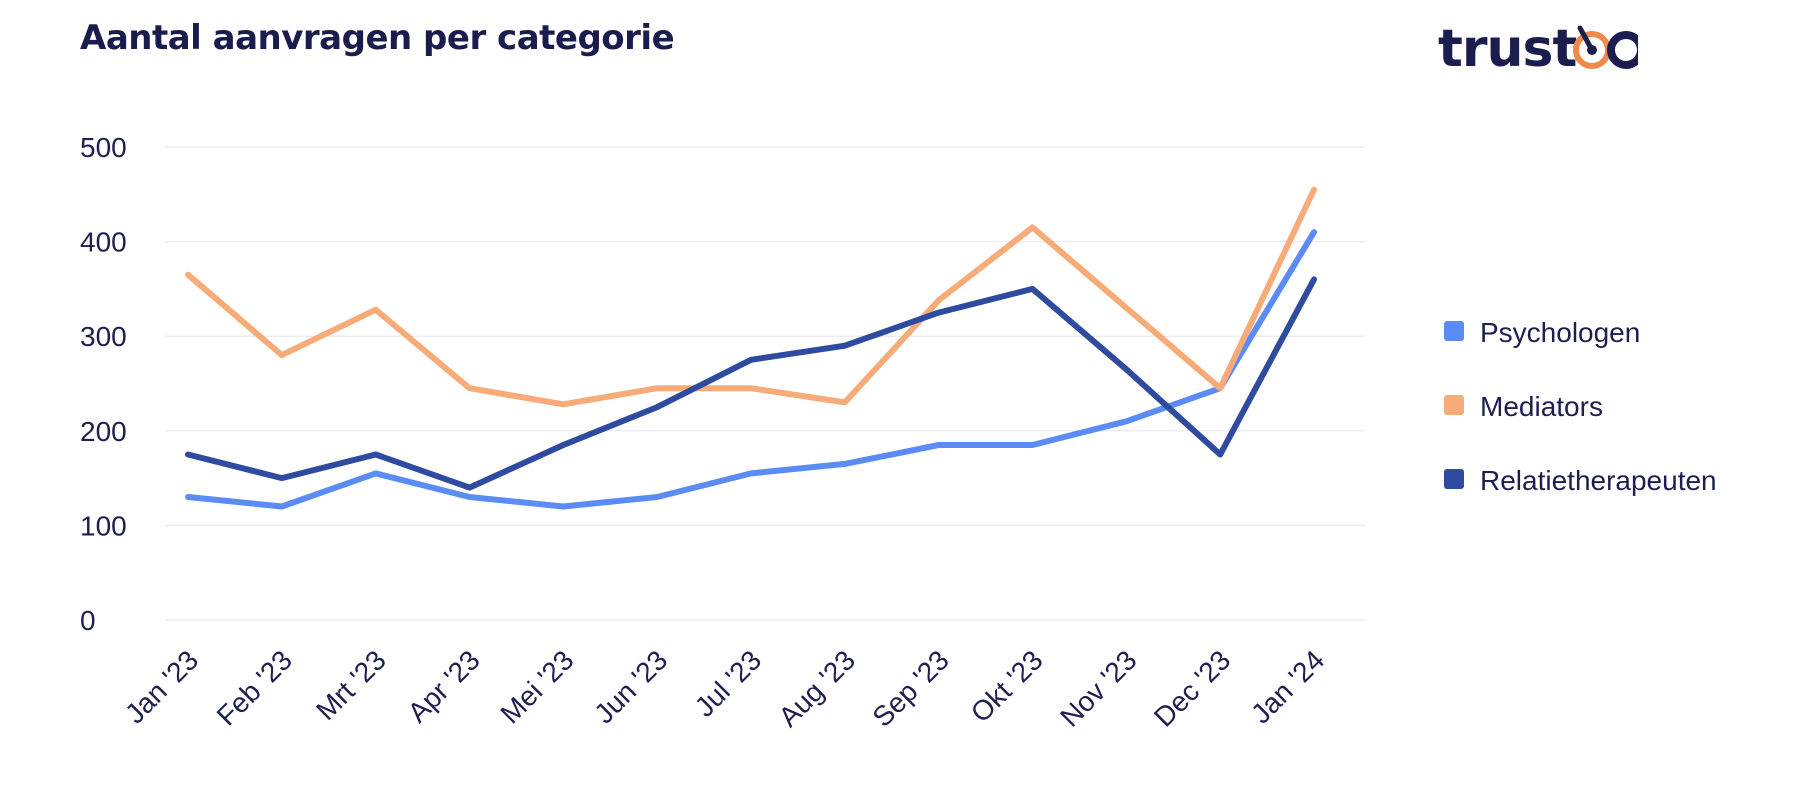  What do you see at coordinates (161, 686) in the screenshot?
I see `x-tick-label: Jan '23` at bounding box center [161, 686].